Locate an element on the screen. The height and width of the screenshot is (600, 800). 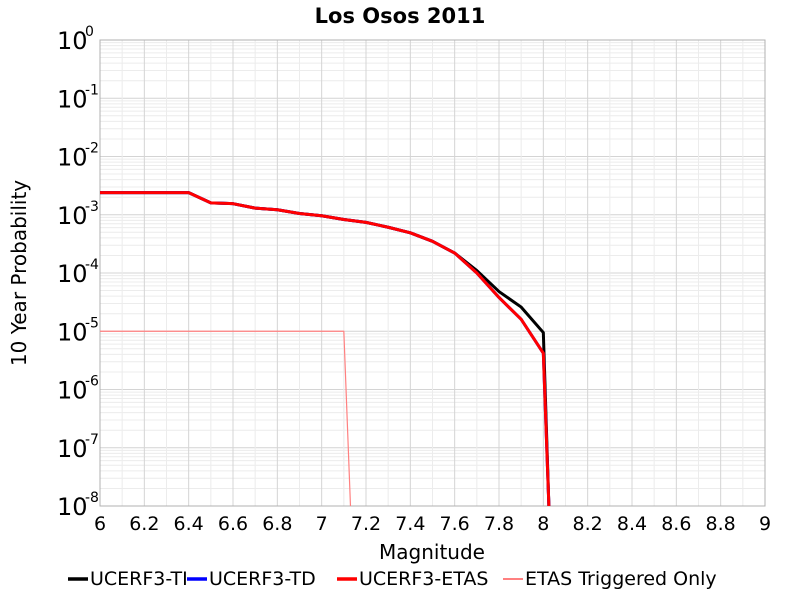
series-line-etas-triggered-only is located at coordinates (226, 418).